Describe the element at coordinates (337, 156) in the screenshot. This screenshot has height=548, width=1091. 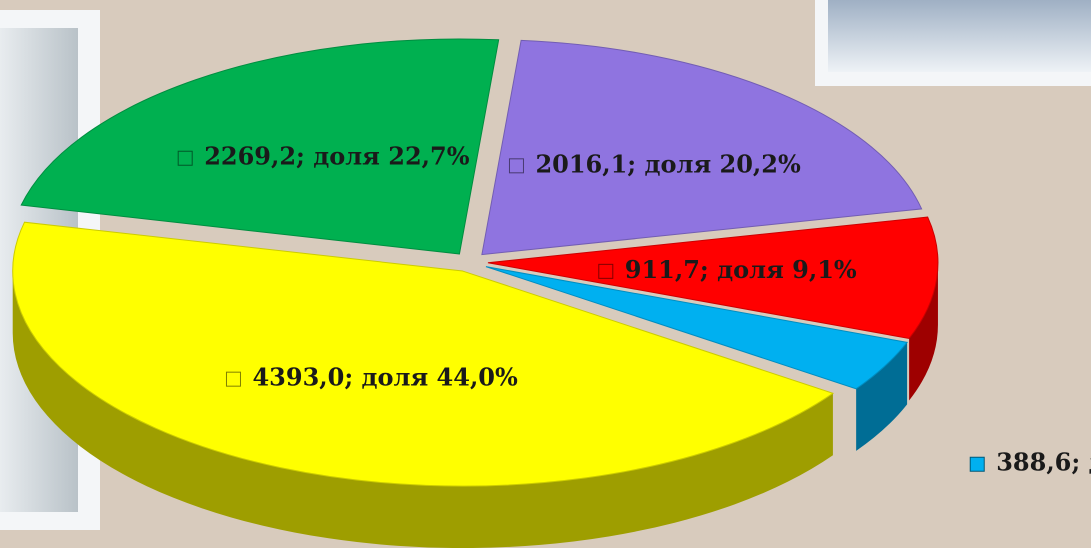
I see `data-label: 2269,2; доля 22,7%` at that location.